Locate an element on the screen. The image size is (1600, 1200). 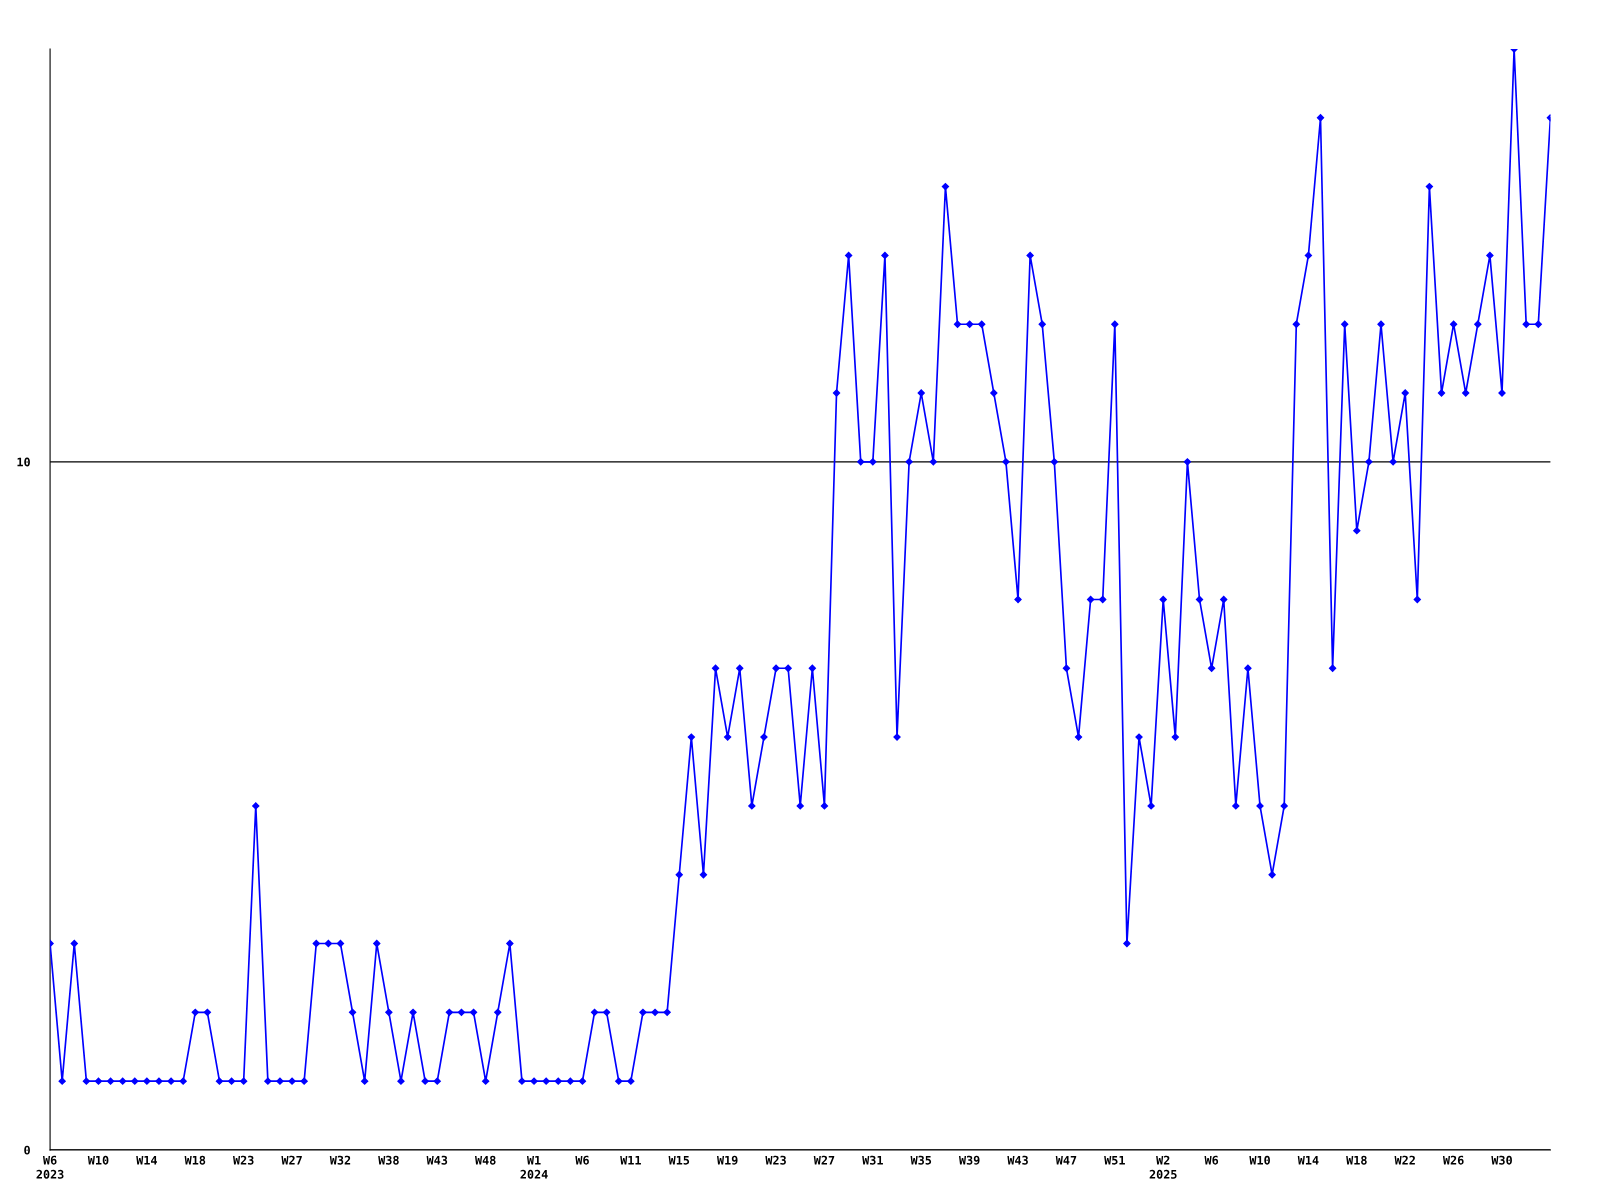
x-tick-label: W47 is located at coordinates (1066, 1160).